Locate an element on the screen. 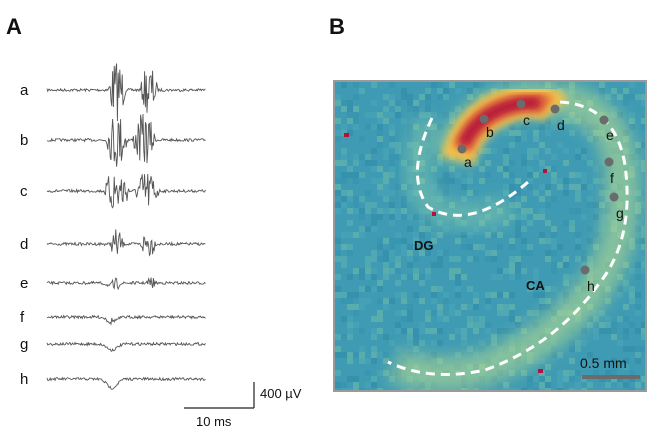 The image size is (658, 436). electrode-h is located at coordinates (585, 270).